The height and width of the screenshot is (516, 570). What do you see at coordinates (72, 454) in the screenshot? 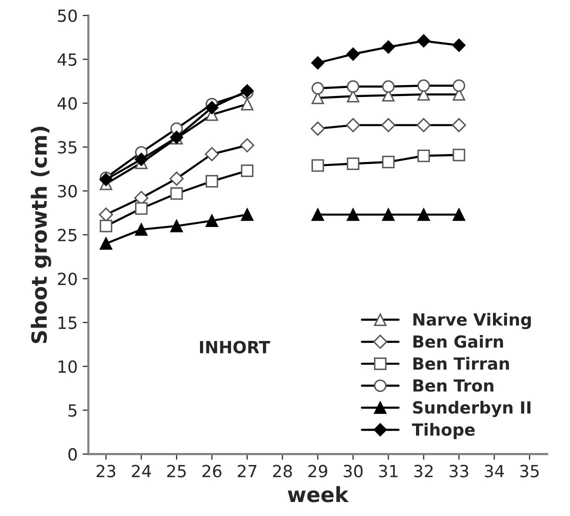
I see `y-tick-label: 0` at bounding box center [72, 454].